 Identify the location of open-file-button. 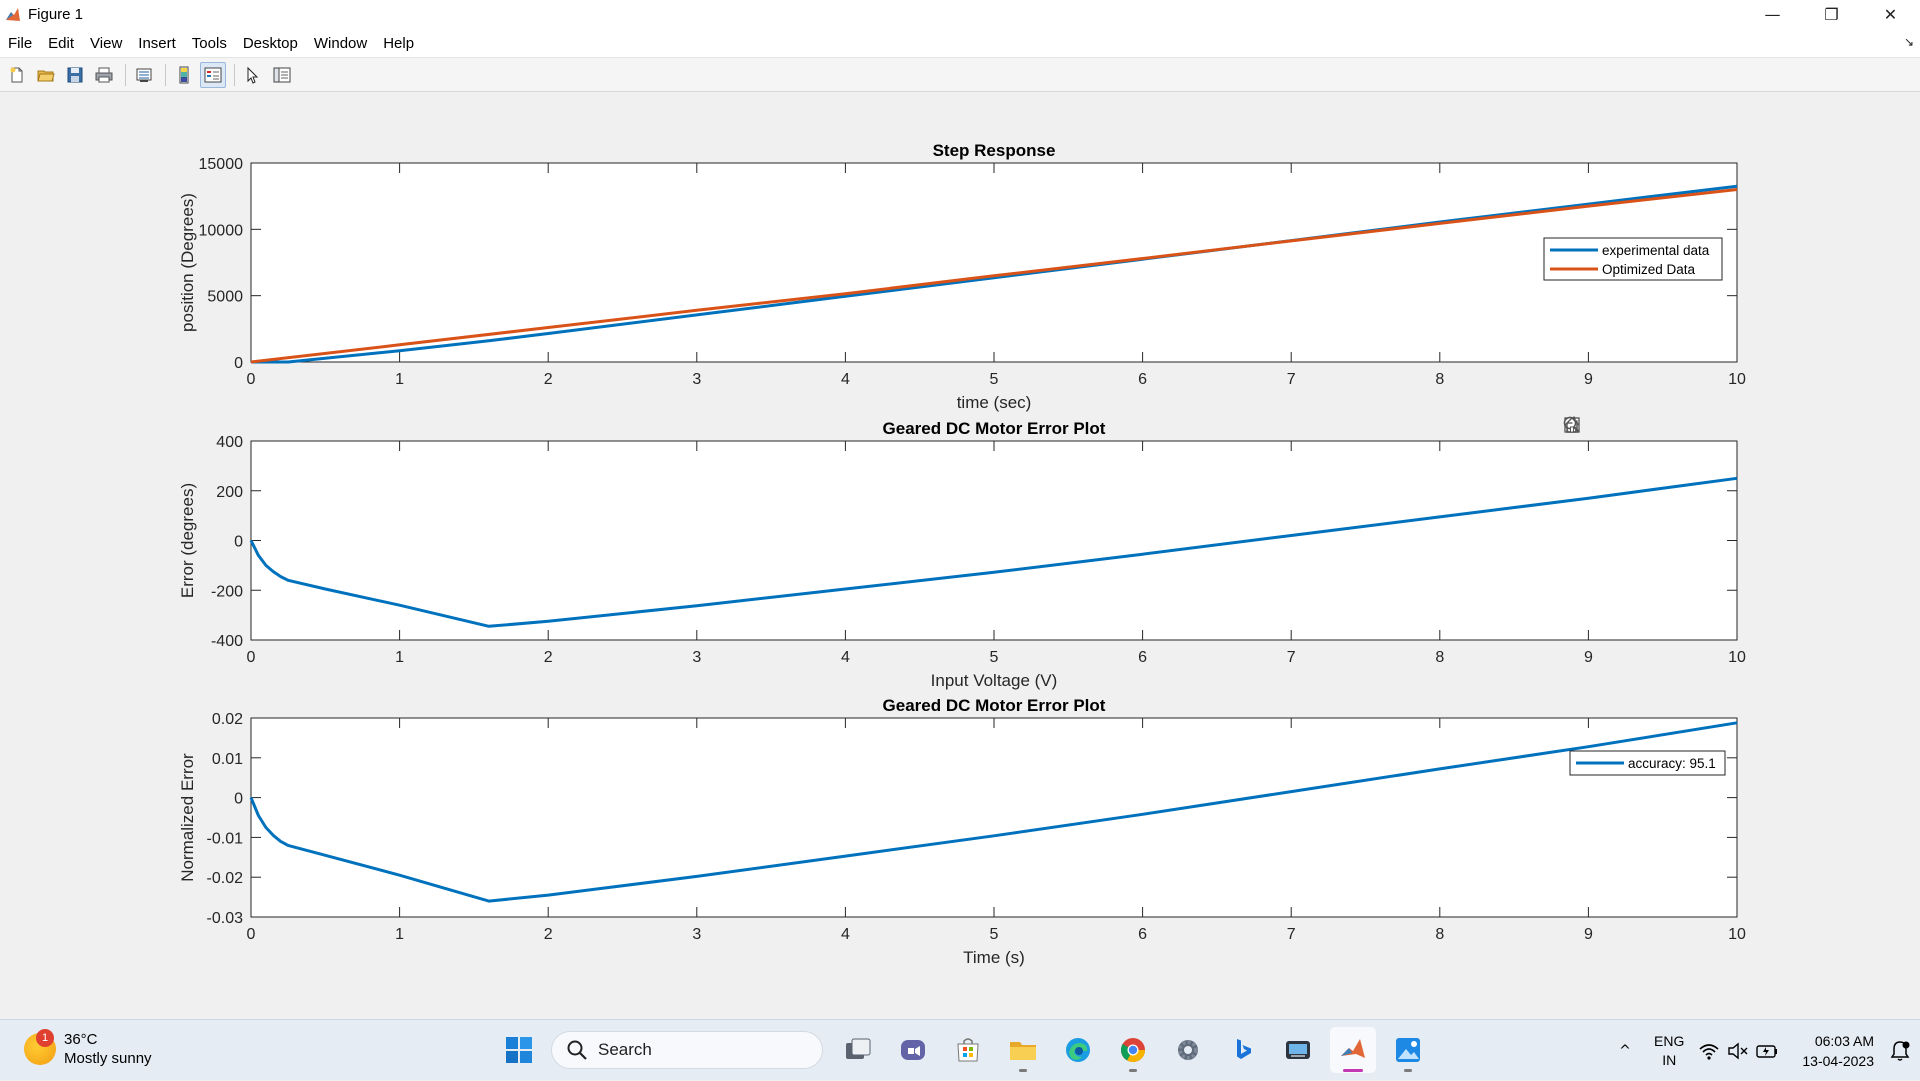
(46, 75).